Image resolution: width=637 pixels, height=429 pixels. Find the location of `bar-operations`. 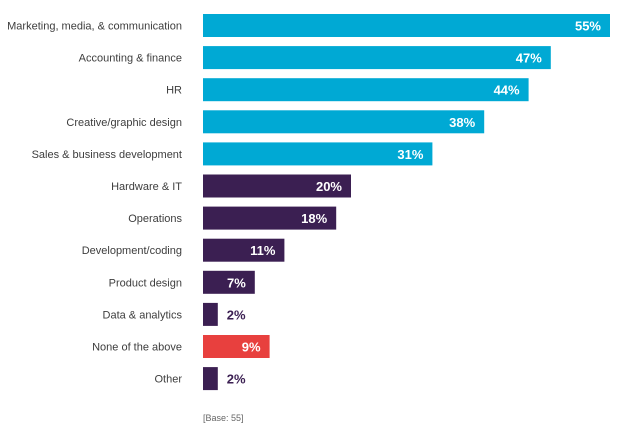

bar-operations is located at coordinates (270, 218).